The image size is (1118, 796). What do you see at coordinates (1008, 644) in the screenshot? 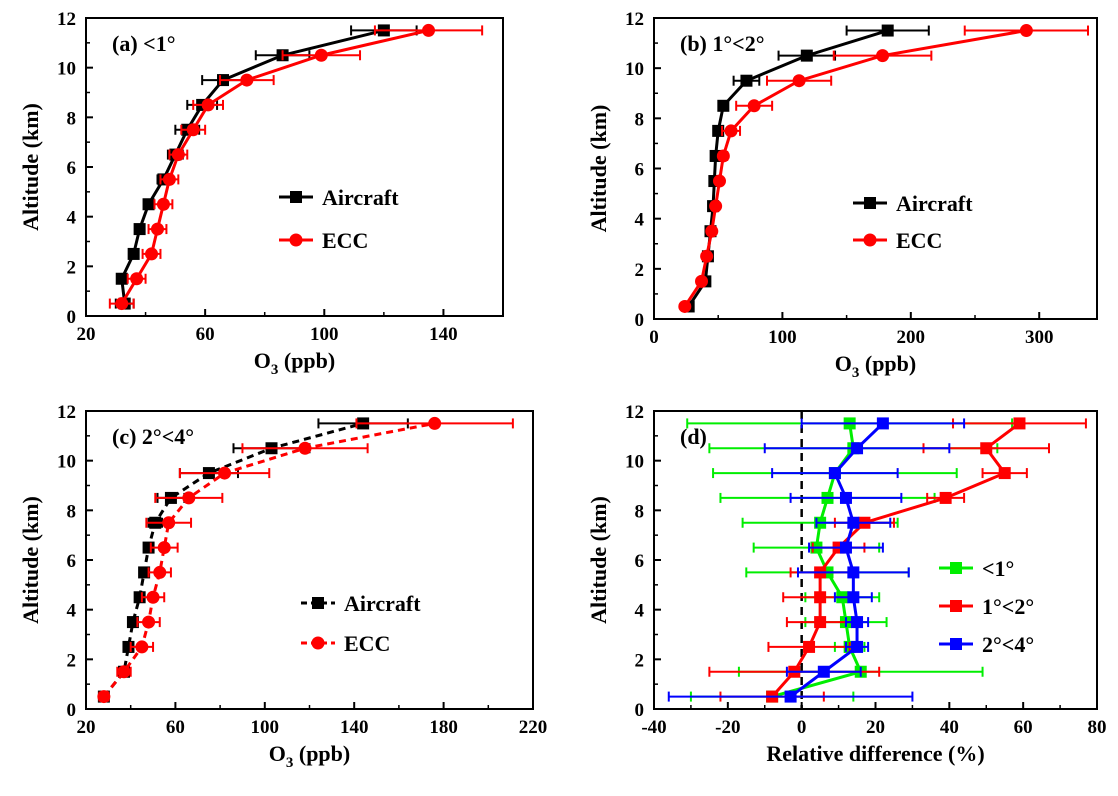
I see `legend-label: 2°<4°` at bounding box center [1008, 644].